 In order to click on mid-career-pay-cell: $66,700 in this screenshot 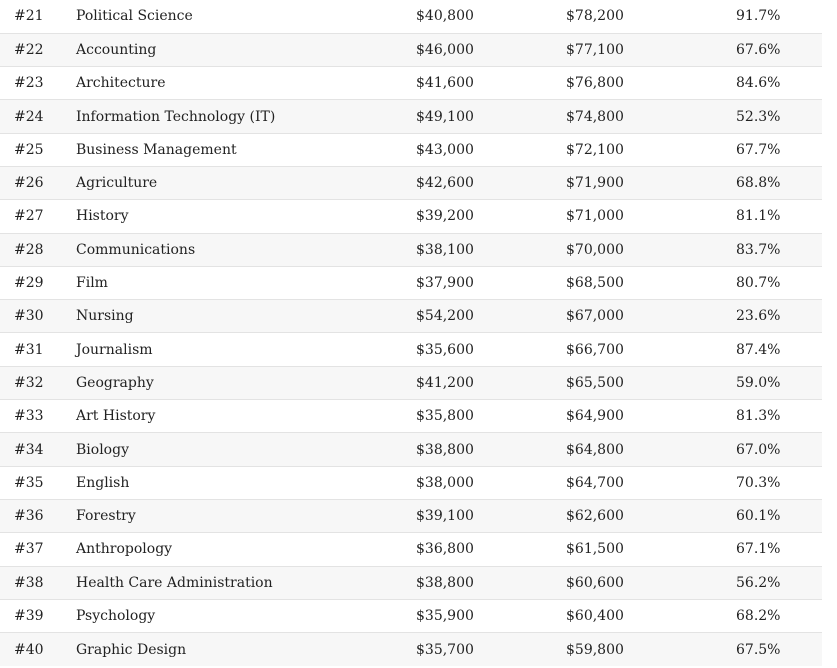, I will do `click(651, 349)`.